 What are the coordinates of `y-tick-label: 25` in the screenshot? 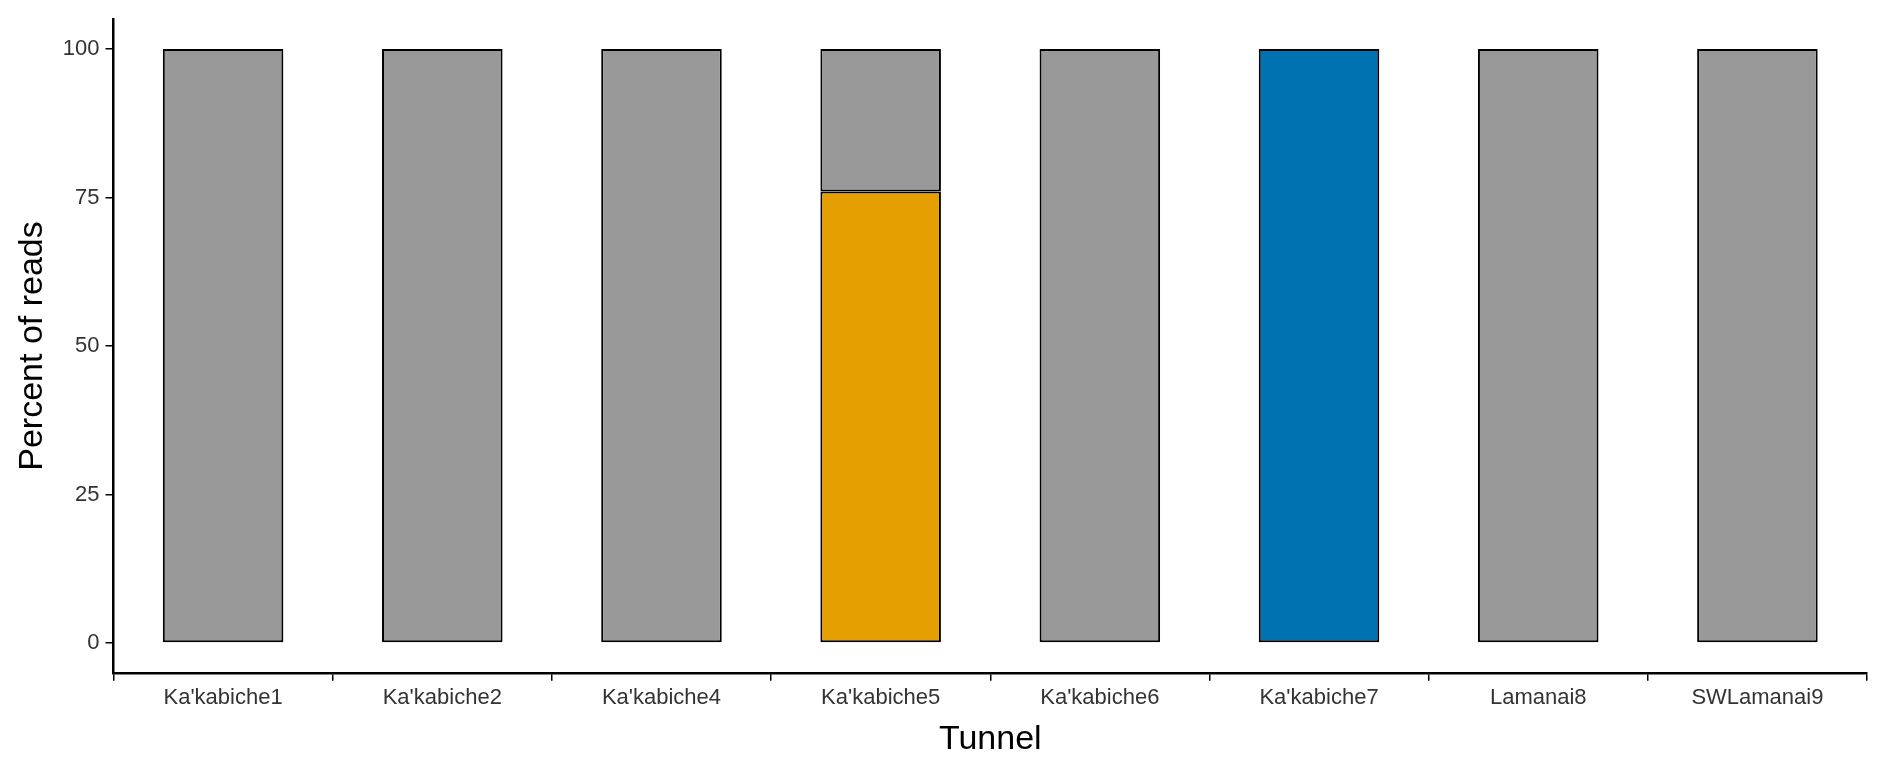 It's located at (87, 493).